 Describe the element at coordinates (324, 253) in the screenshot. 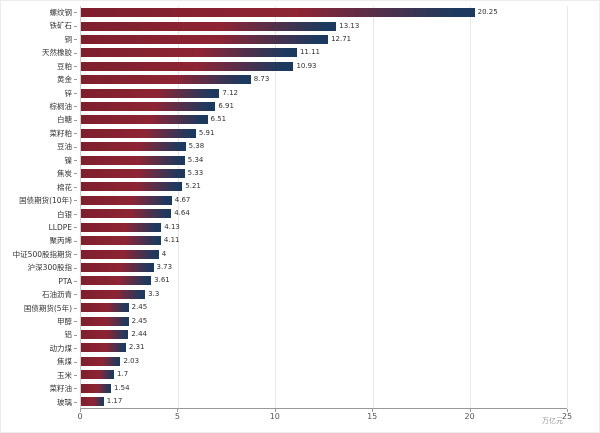

I see `bar-row: 4` at that location.